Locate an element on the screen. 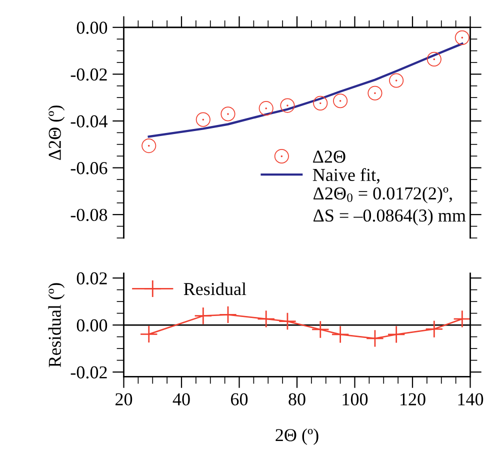 This screenshot has width=495, height=468. x-tick-label: 60 is located at coordinates (239, 399).